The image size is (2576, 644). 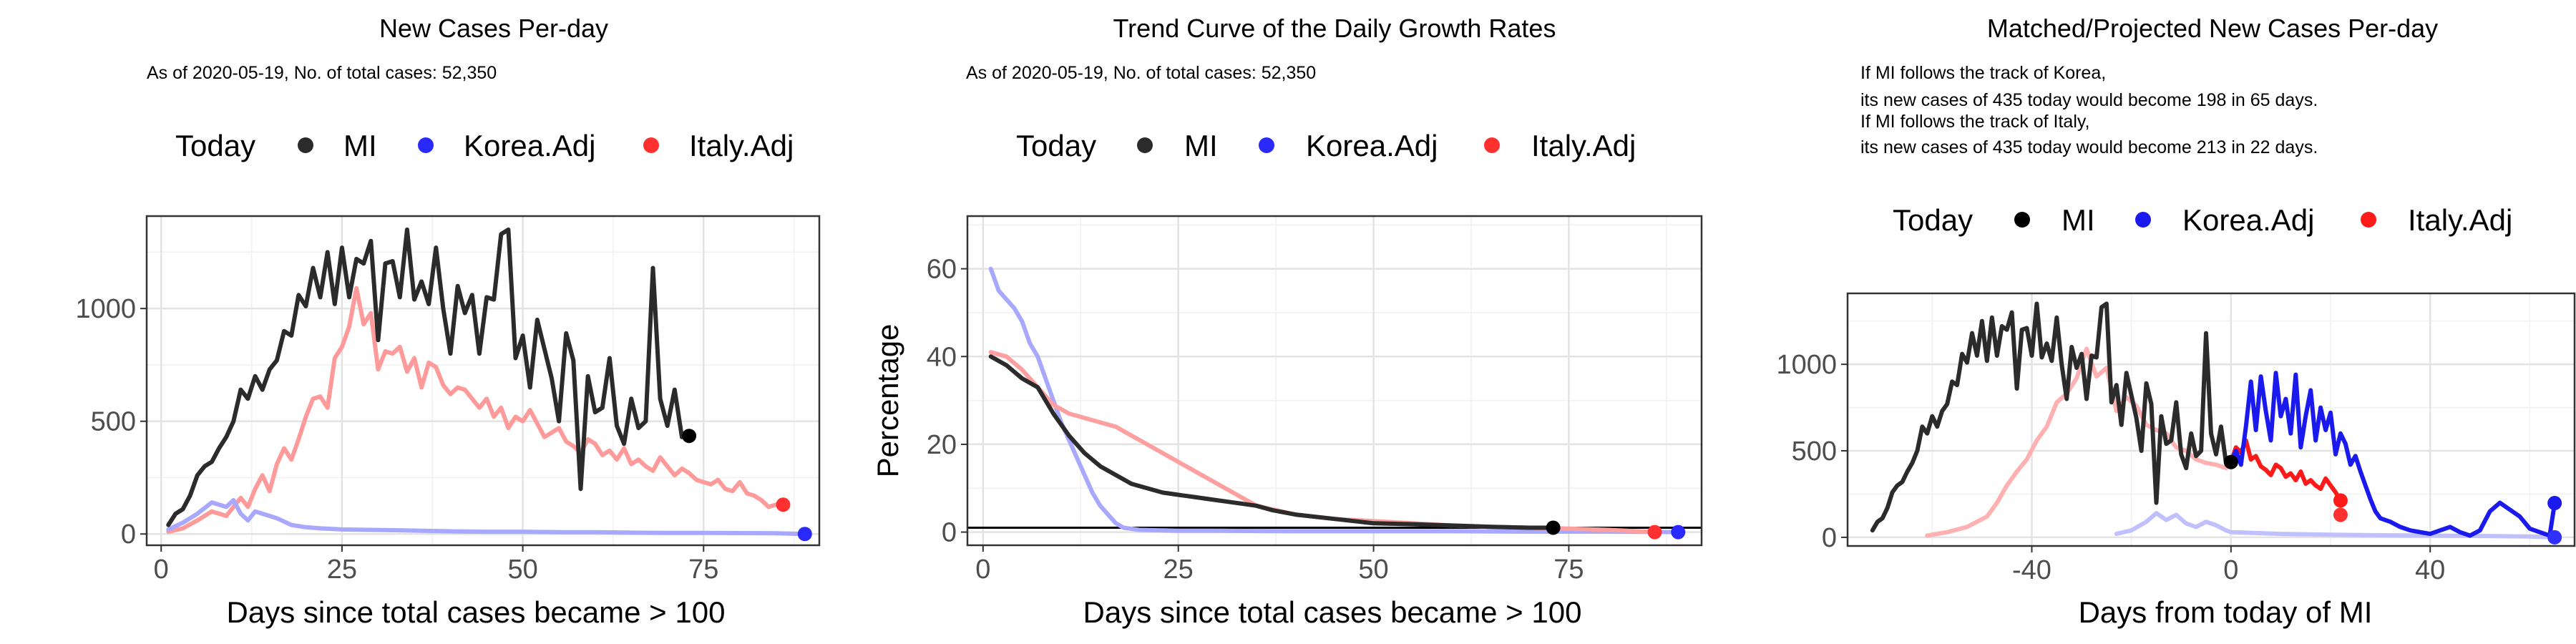 I want to click on series-line-italy-adj, so click(x=476, y=410).